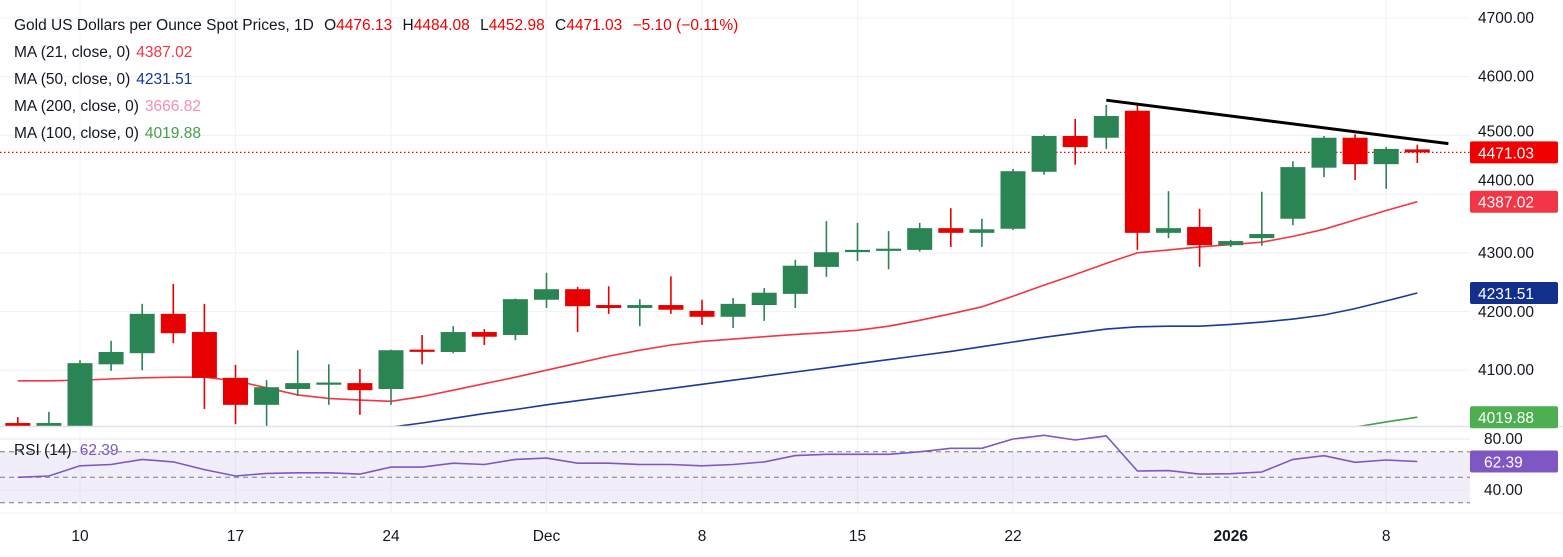 This screenshot has width=1563, height=557. I want to click on high-label: H, so click(408, 25).